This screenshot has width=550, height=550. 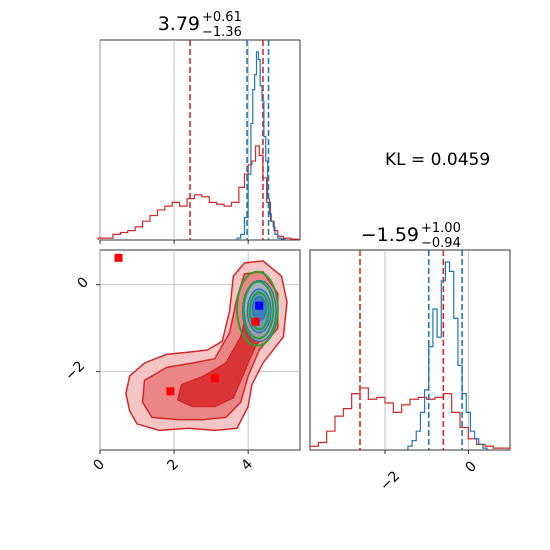 I want to click on joint-xtick-labels: 0 2 4, so click(x=173, y=465).